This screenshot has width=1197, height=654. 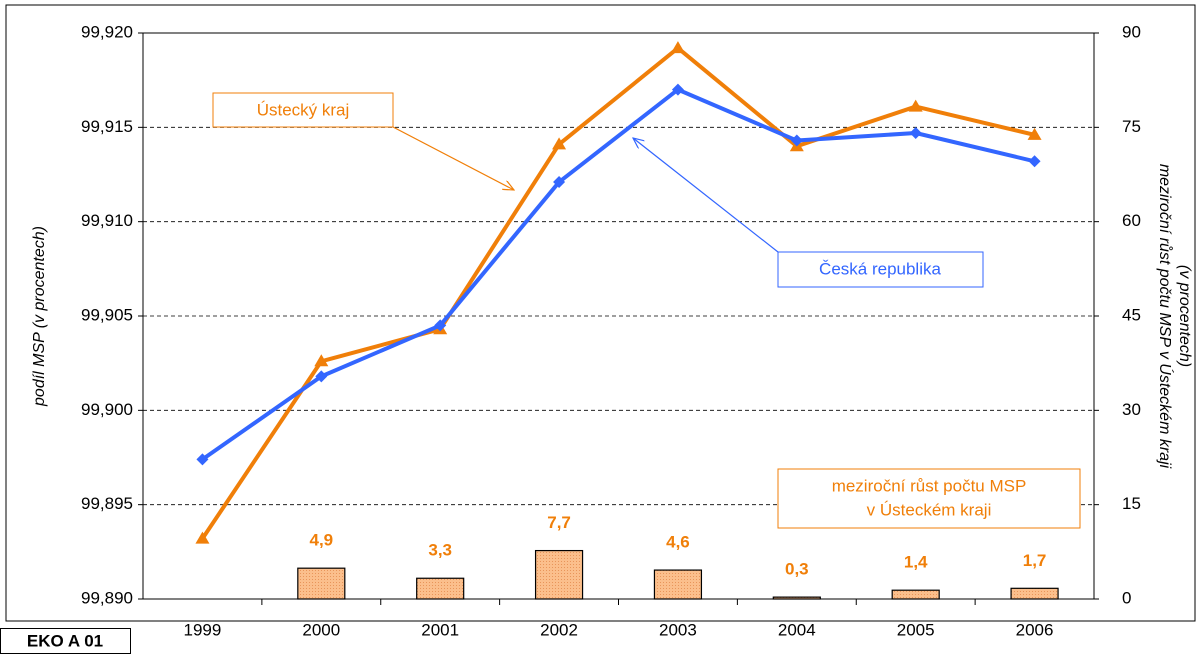 I want to click on data-label: 4,6, so click(x=678, y=542).